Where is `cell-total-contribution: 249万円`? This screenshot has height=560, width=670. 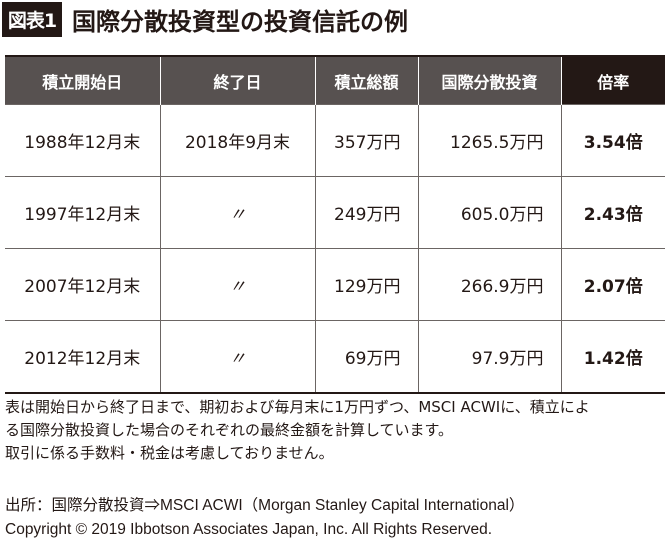
cell-total-contribution: 249万円 is located at coordinates (366, 212).